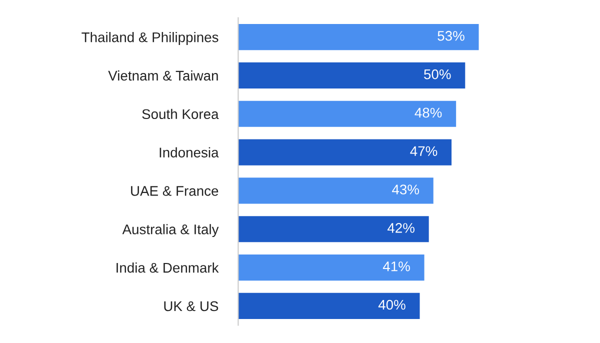  I want to click on y-tick-label: Vietnam & Taiwan, so click(163, 75).